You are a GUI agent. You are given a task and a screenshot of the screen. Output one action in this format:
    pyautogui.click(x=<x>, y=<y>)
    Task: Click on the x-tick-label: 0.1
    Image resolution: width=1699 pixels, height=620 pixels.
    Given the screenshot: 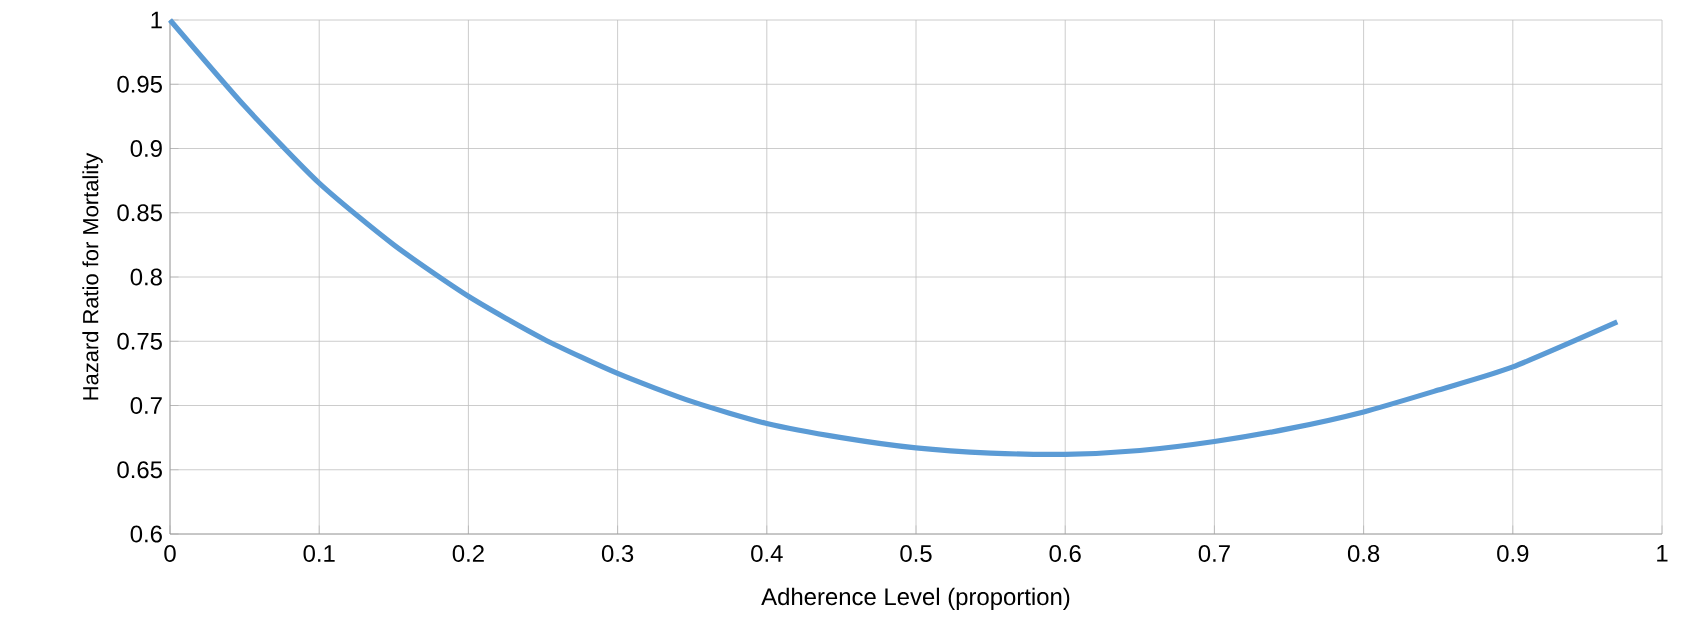 What is the action you would take?
    pyautogui.click(x=319, y=553)
    